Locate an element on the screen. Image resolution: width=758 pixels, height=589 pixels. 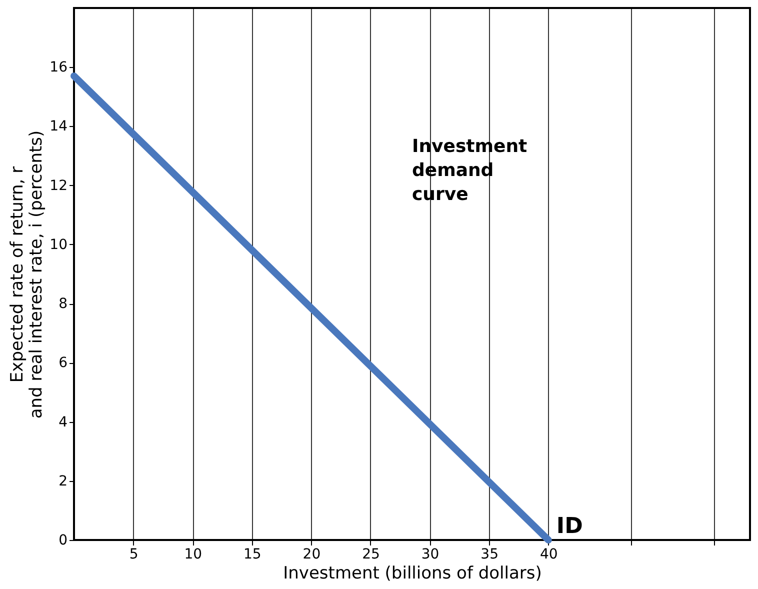
y-tick-label: 2 is located at coordinates (63, 481).